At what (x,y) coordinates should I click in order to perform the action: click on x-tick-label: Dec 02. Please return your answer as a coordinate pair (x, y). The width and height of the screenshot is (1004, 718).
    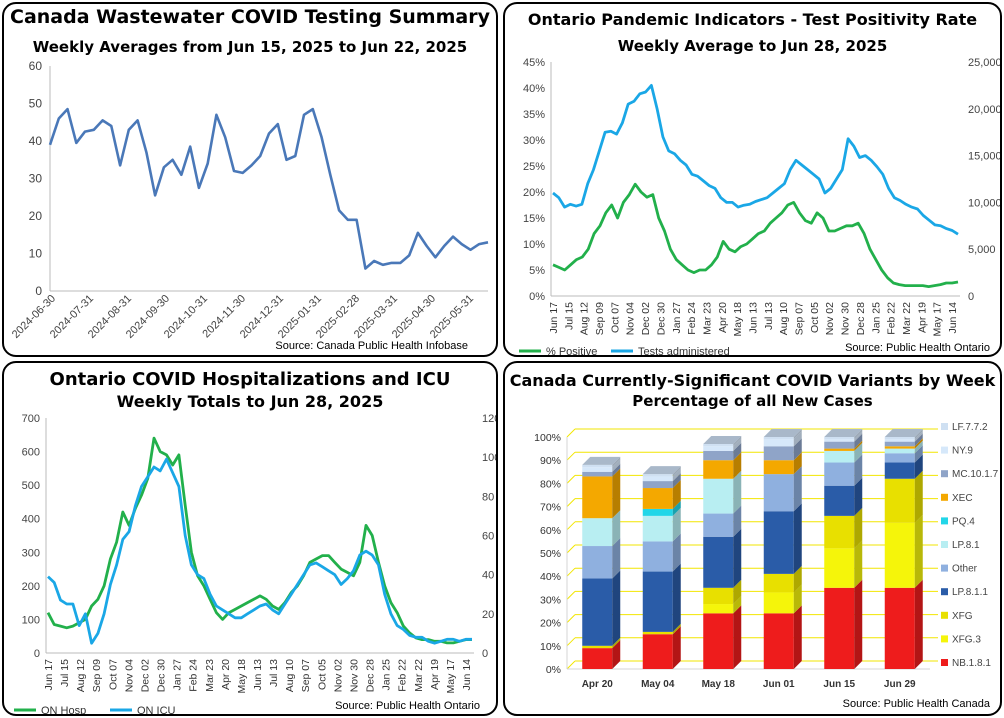
    Looking at the image, I should click on (145, 675).